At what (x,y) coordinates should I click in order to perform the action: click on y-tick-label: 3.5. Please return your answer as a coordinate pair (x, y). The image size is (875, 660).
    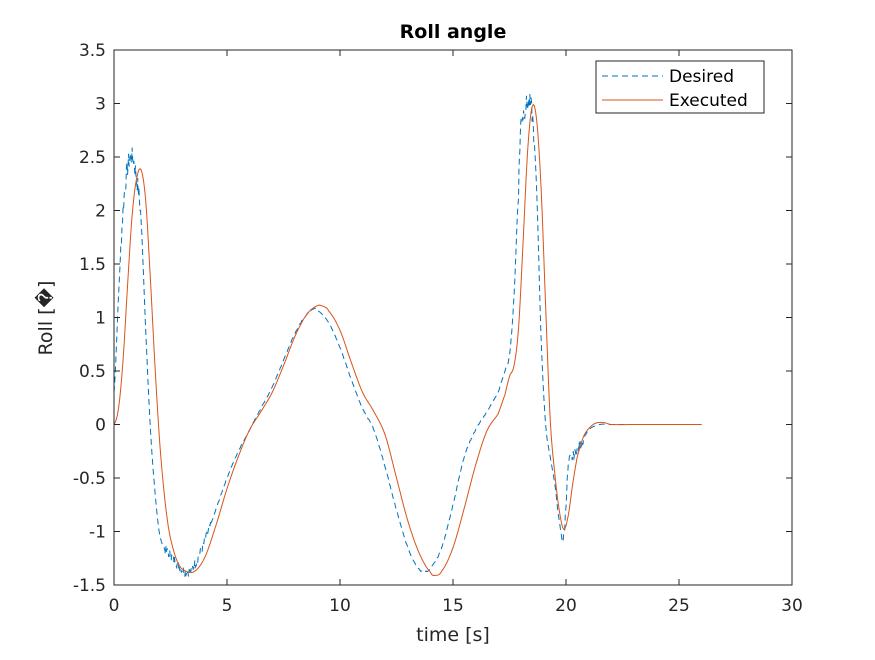
    Looking at the image, I should click on (92, 51).